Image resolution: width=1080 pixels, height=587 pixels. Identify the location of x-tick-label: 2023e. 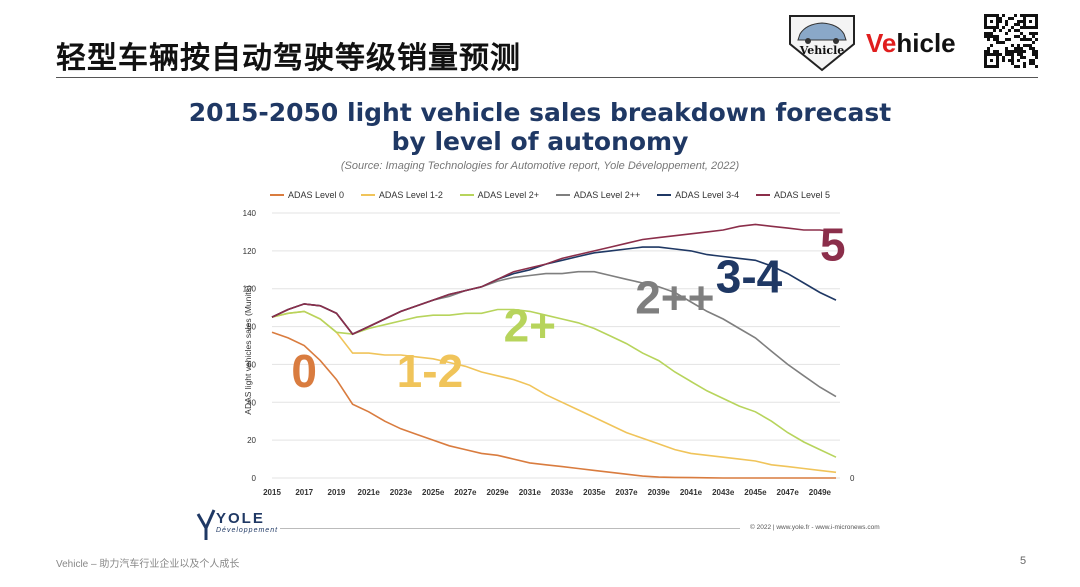
(401, 492).